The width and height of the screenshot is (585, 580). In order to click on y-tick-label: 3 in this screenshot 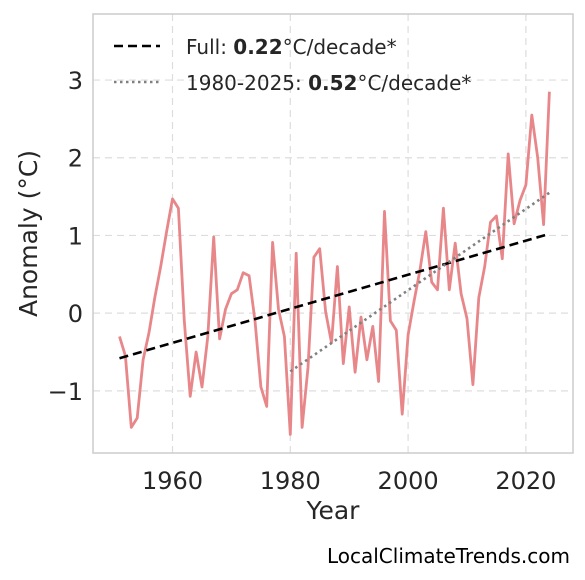, I will do `click(75, 81)`.